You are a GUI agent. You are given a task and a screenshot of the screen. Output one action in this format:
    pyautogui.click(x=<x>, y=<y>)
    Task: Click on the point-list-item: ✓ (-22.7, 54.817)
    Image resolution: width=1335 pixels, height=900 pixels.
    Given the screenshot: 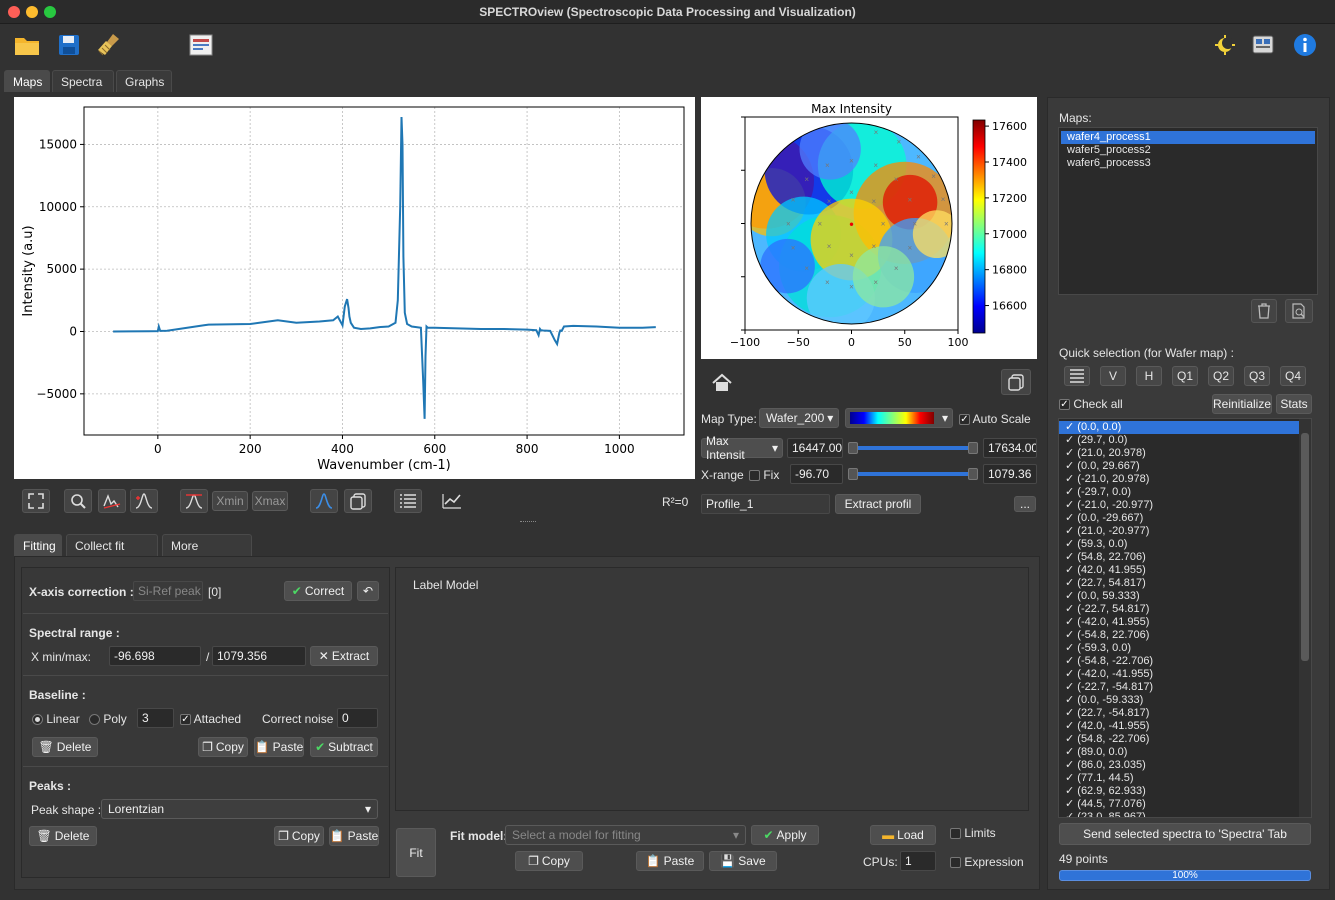 What is the action you would take?
    pyautogui.click(x=1185, y=609)
    